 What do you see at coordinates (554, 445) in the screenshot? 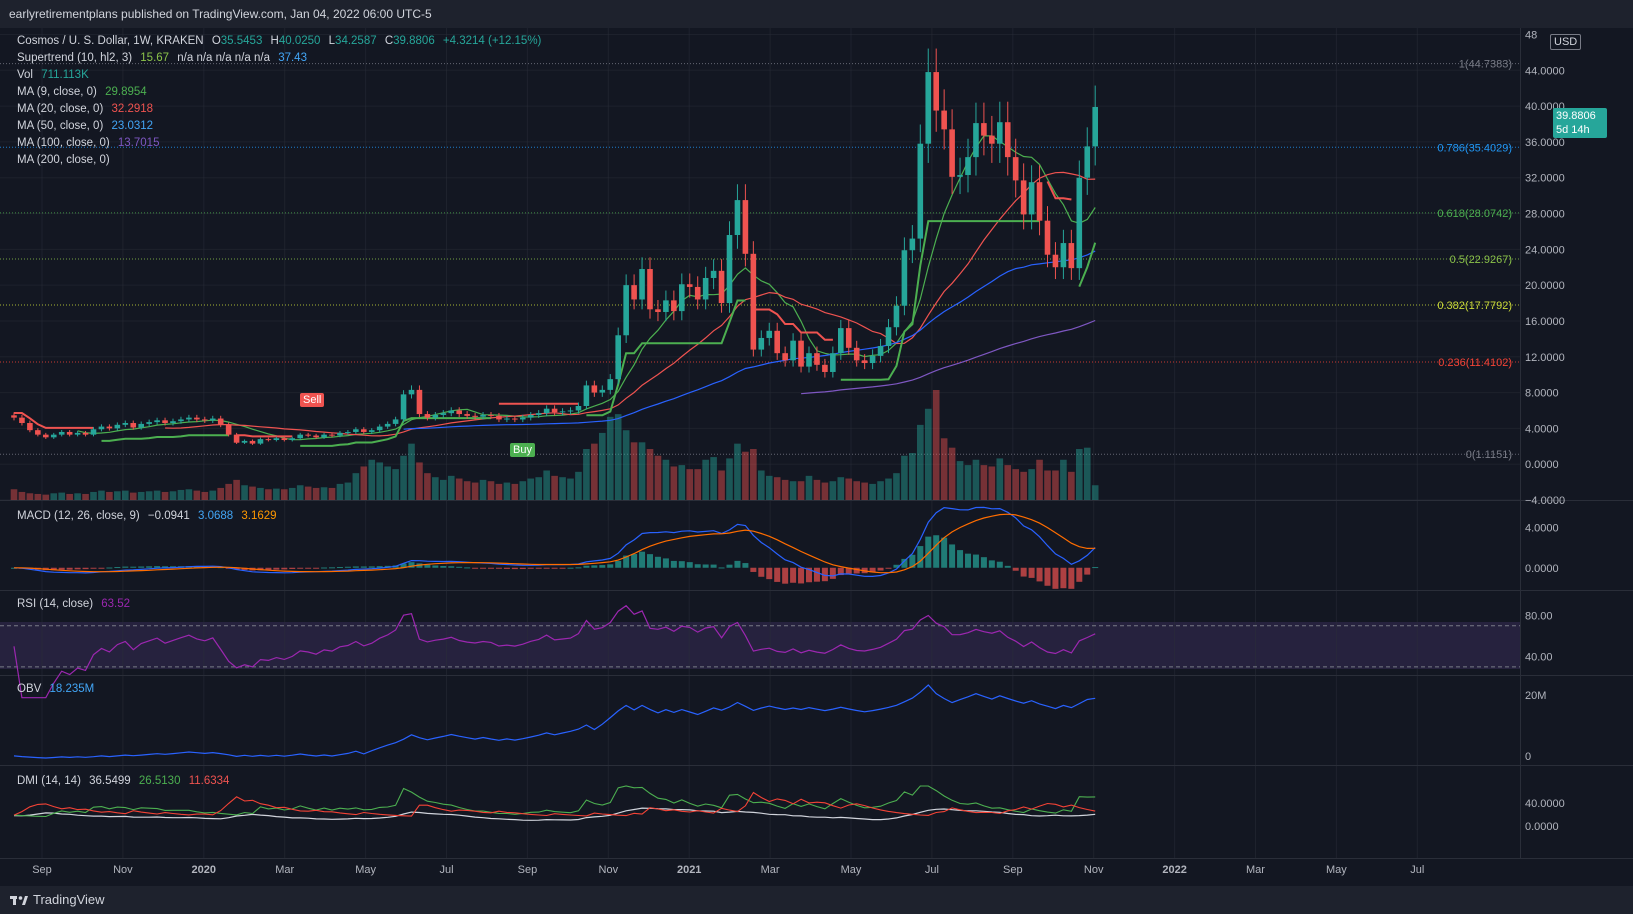
I see `volume-bars` at bounding box center [554, 445].